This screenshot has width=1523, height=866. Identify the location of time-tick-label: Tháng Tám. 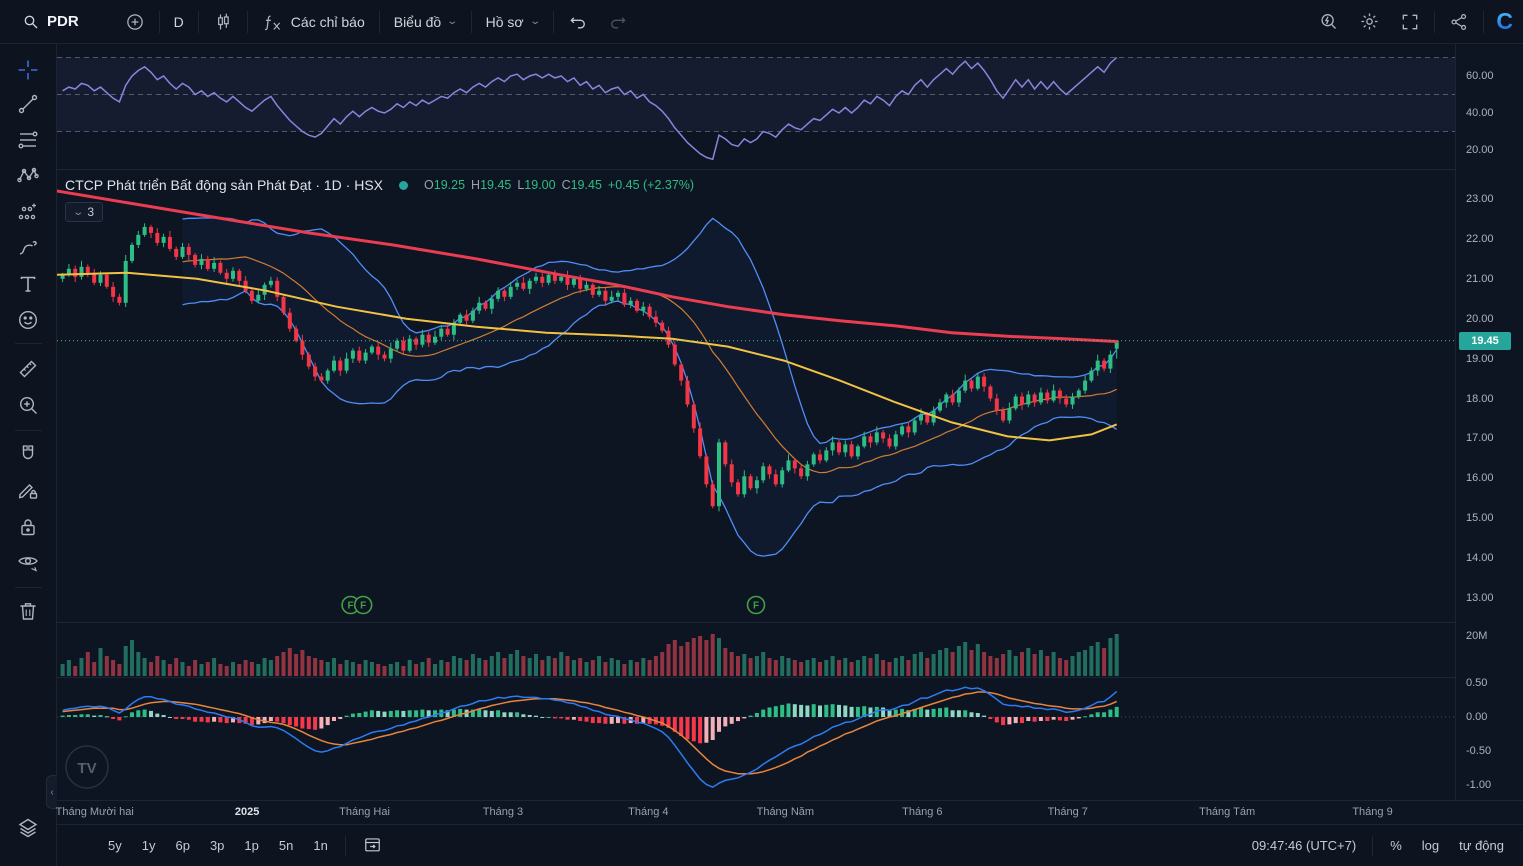
(1227, 812).